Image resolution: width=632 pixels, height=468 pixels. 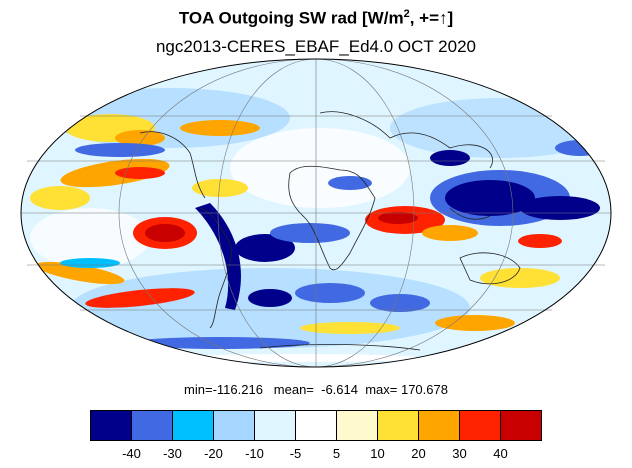 What do you see at coordinates (500, 453) in the screenshot?
I see `colorbar-label: 40` at bounding box center [500, 453].